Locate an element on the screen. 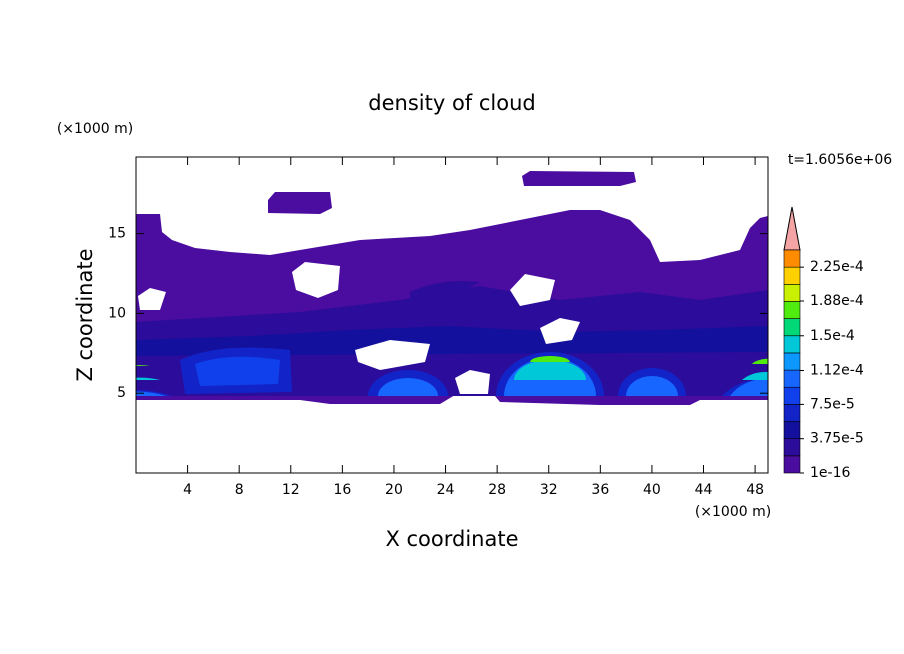 The image size is (904, 654). x-tick-label: 4 is located at coordinates (187, 490).